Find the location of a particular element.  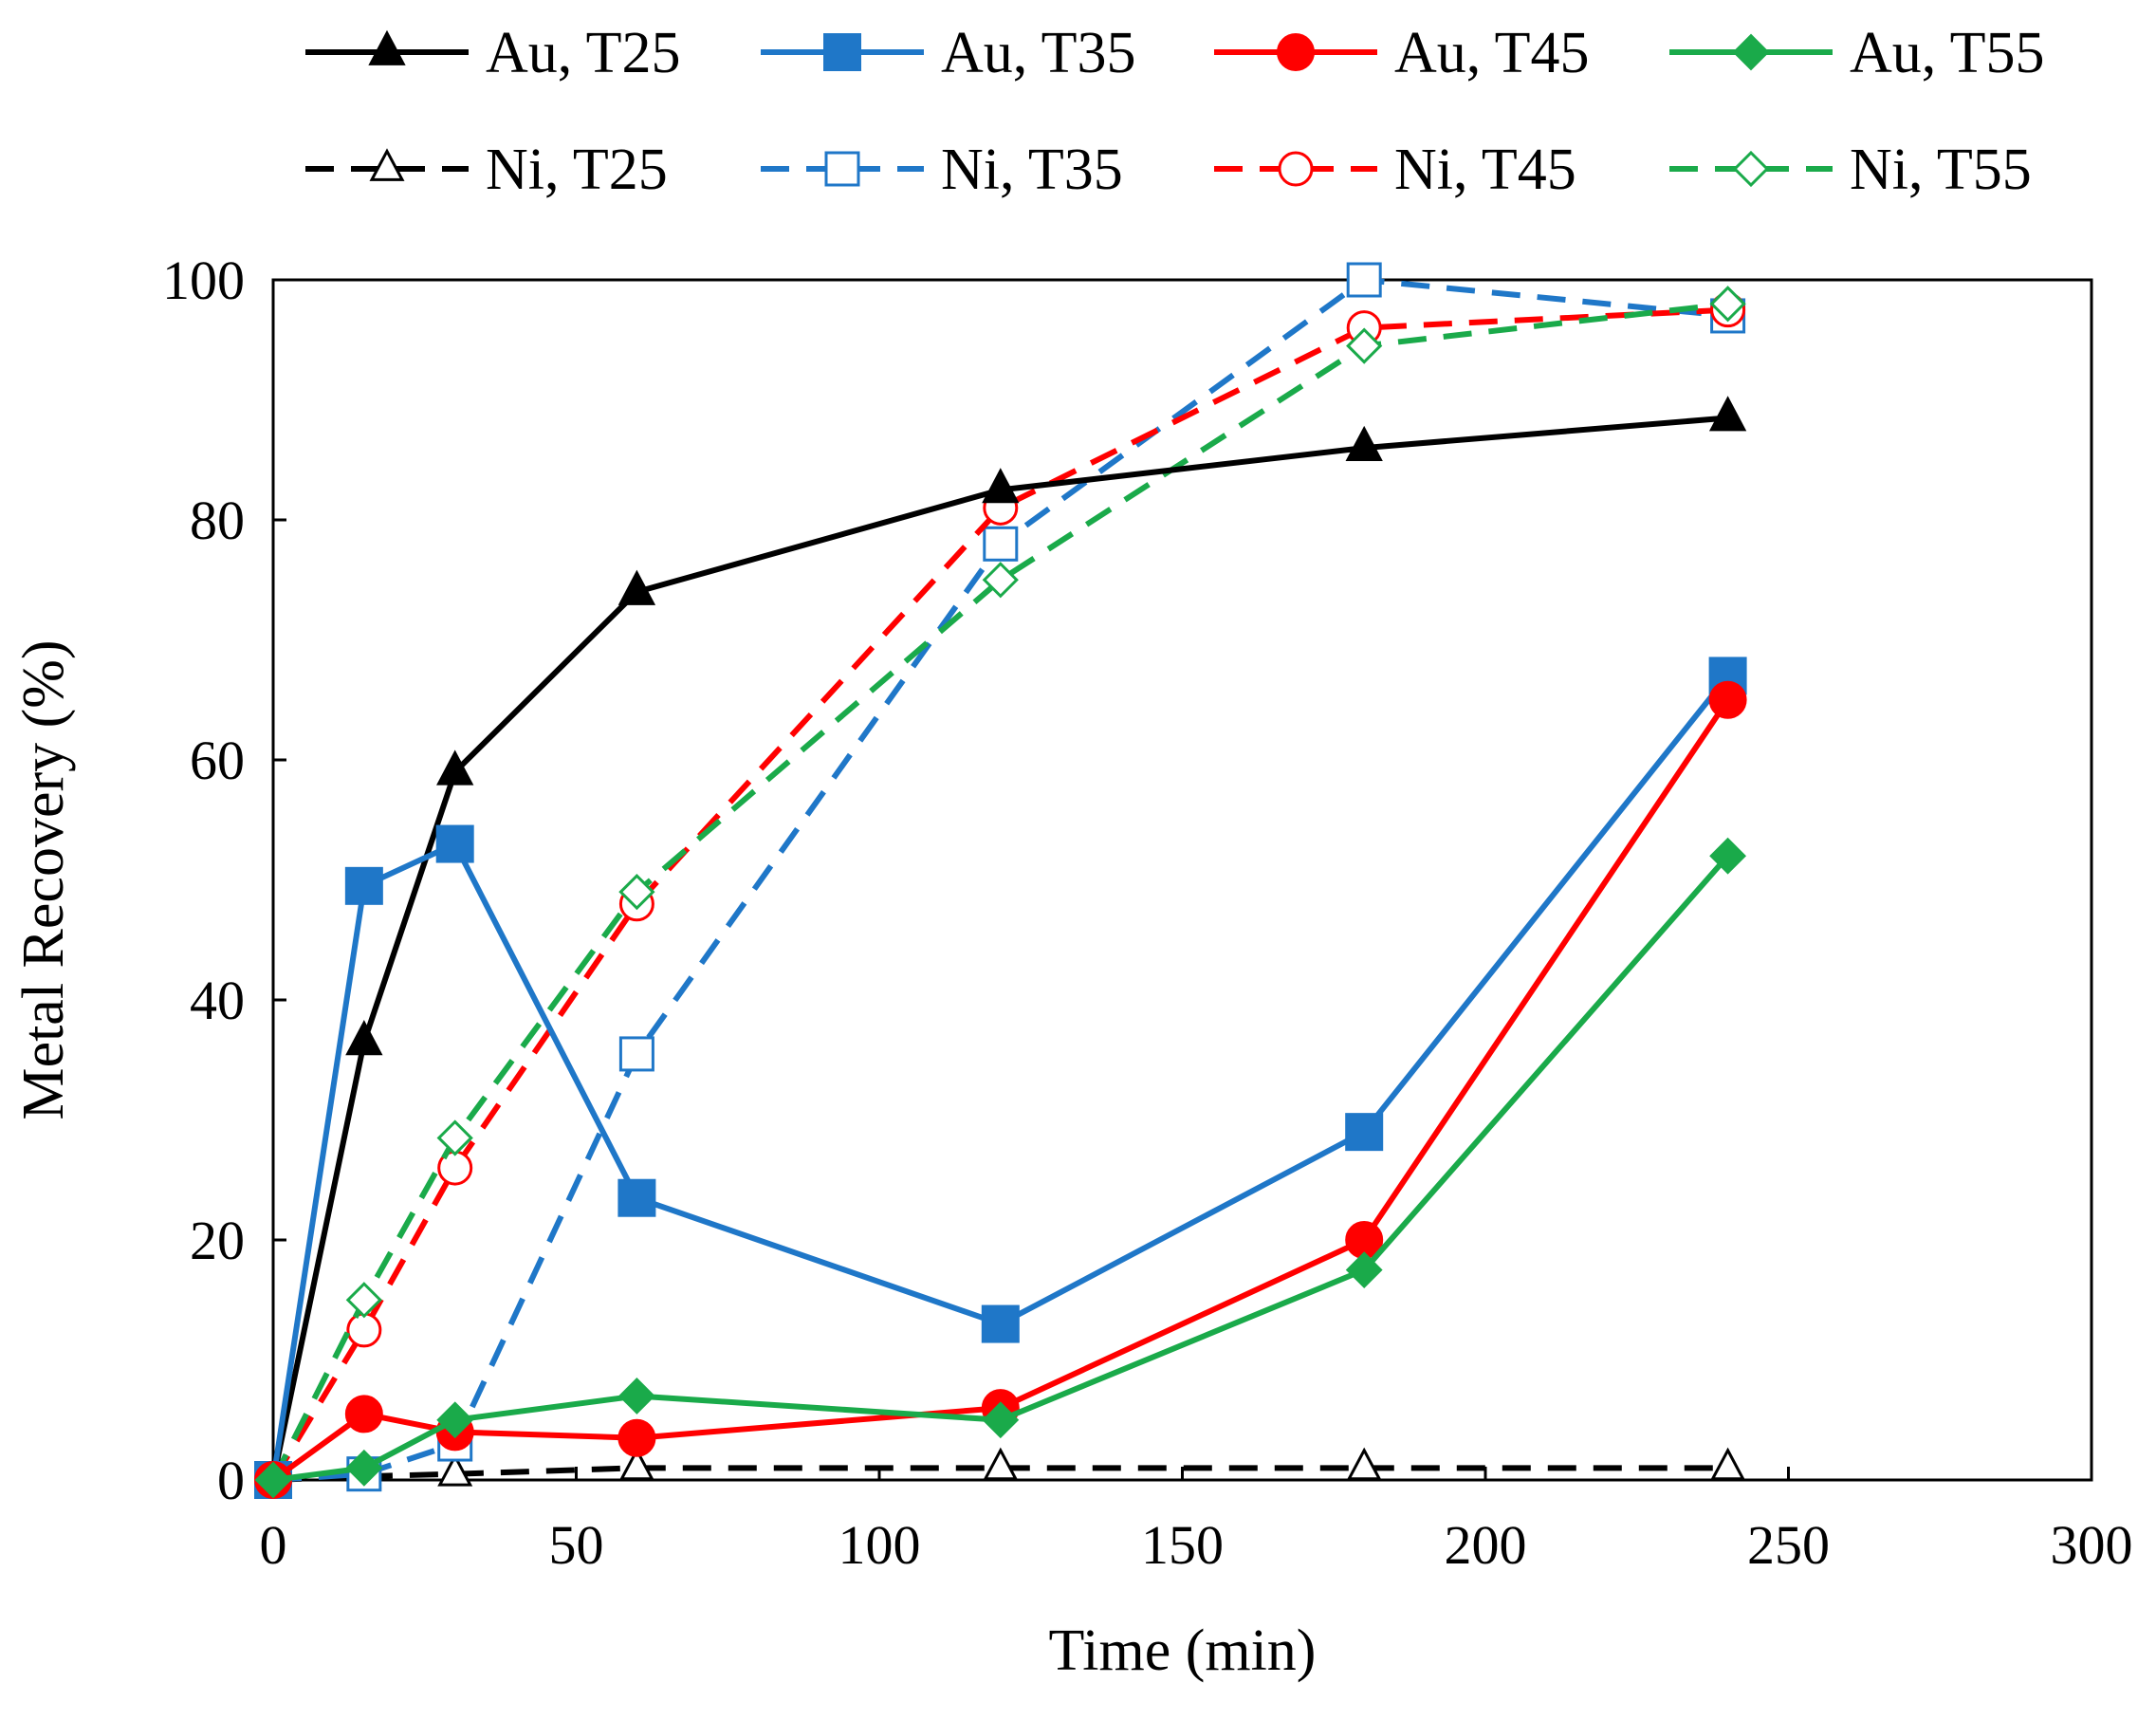

legend-entry-ni-t45: Ni, T45 is located at coordinates (1395, 170).